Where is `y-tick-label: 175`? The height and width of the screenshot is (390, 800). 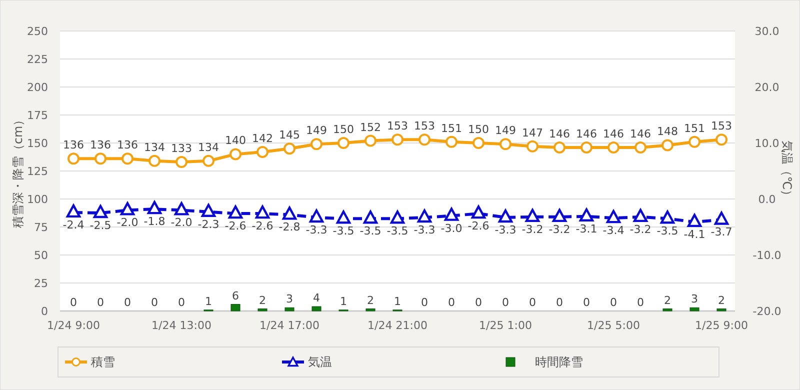
y-tick-label: 175 is located at coordinates (37, 115).